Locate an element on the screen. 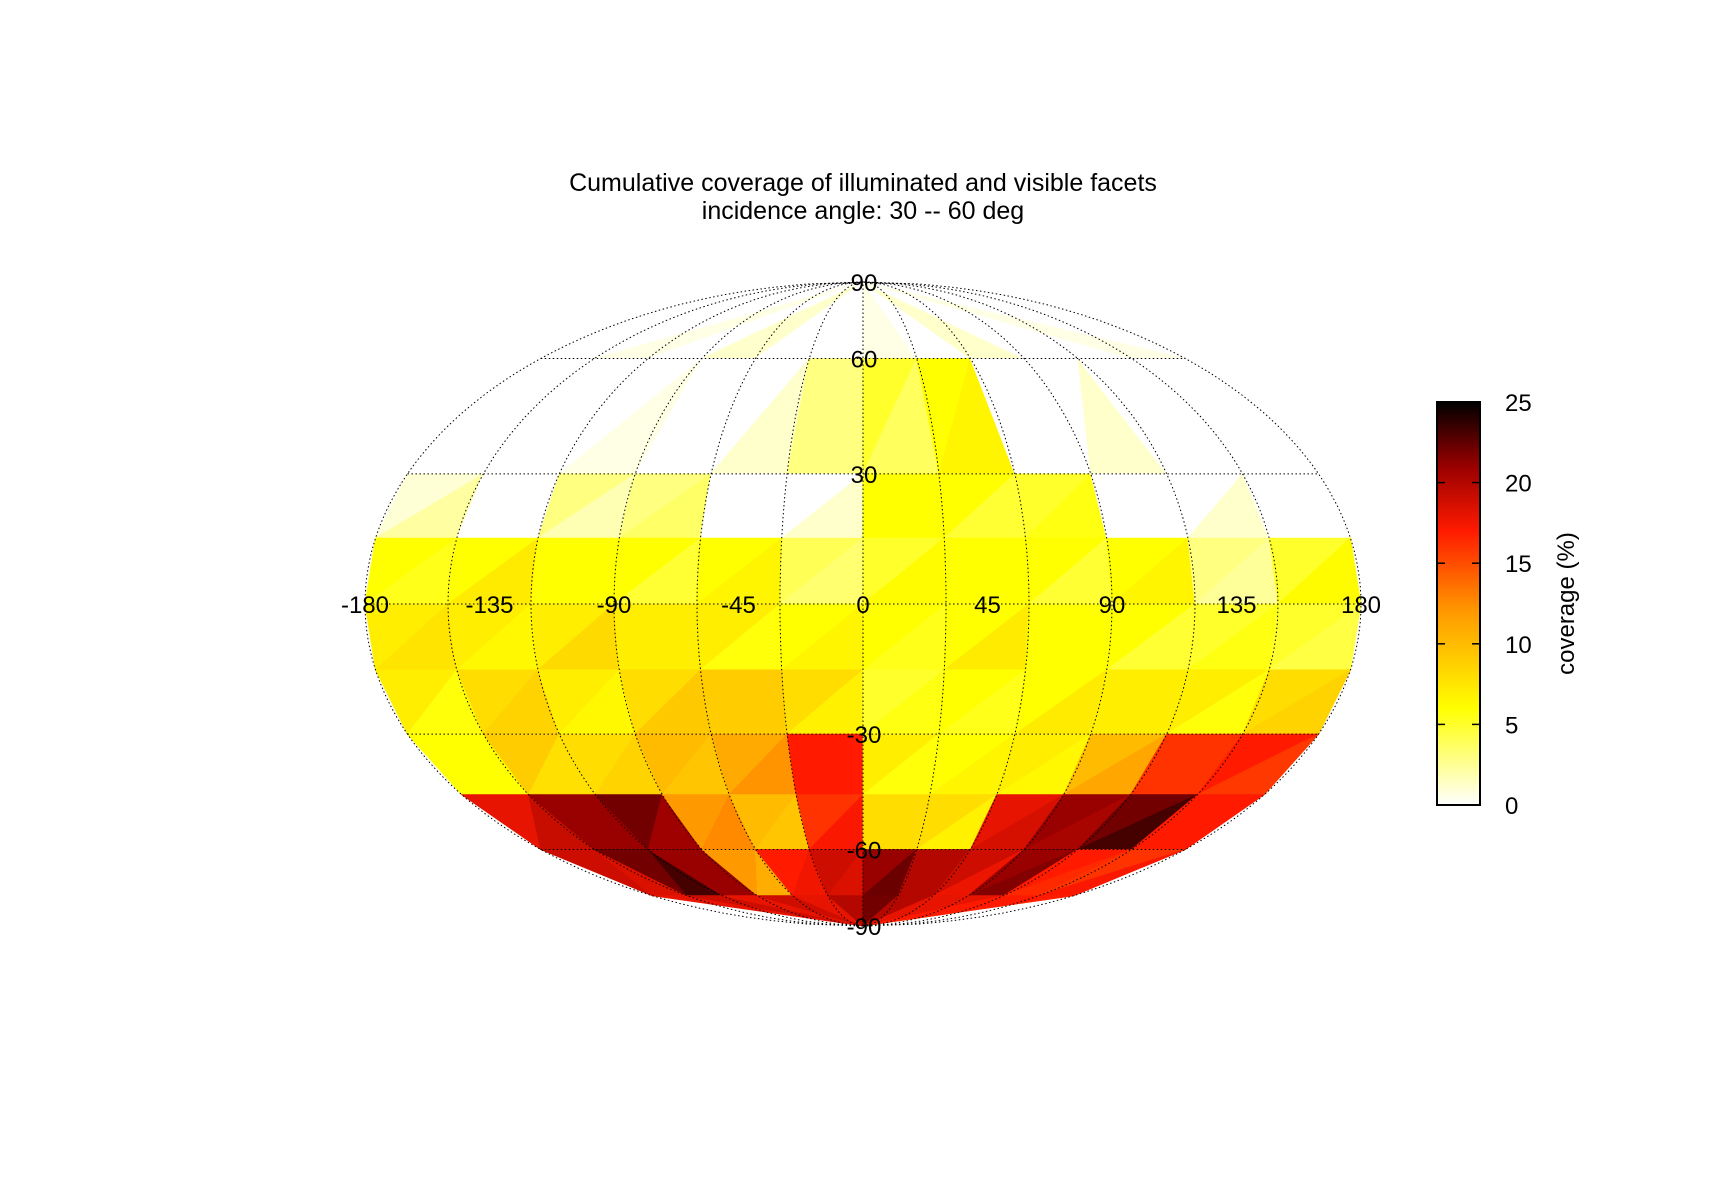 Image resolution: width=1716 pixels, height=1200 pixels. latitude-tick-label: -30 is located at coordinates (864, 735).